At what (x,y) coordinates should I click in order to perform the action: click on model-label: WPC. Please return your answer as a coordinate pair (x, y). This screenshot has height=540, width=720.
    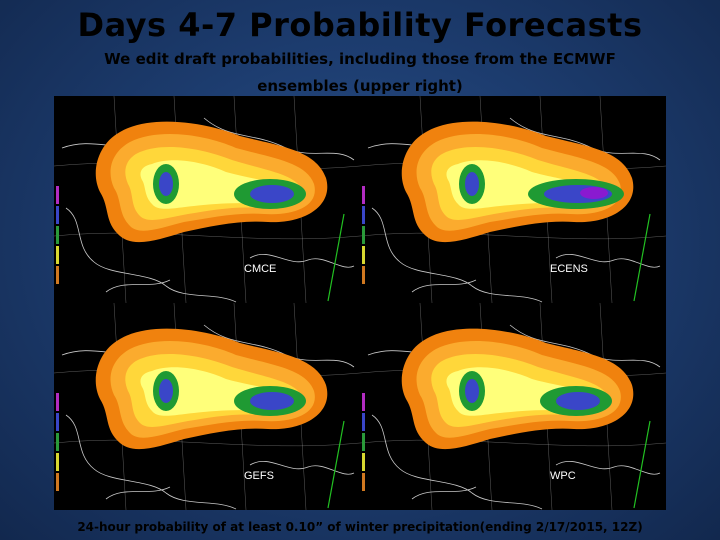
    Looking at the image, I should click on (563, 476).